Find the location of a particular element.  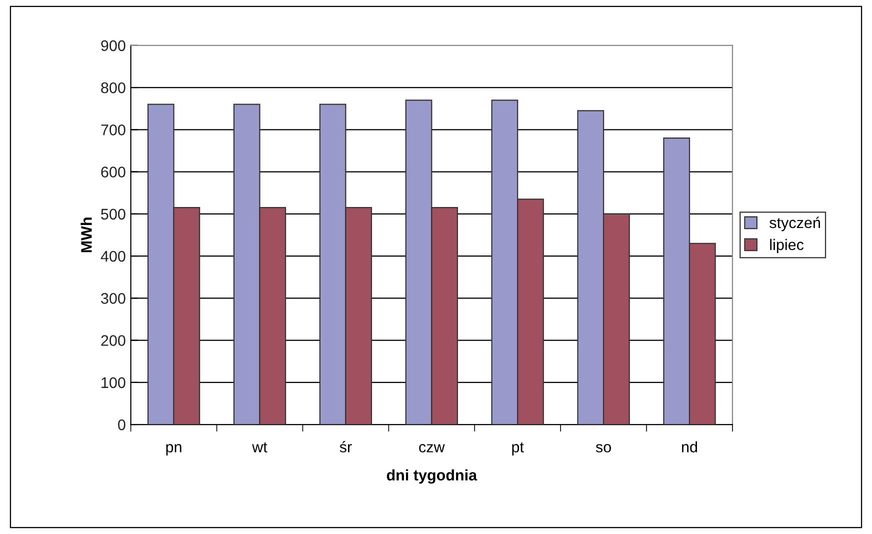

y-tick-label: 300 is located at coordinates (113, 298).